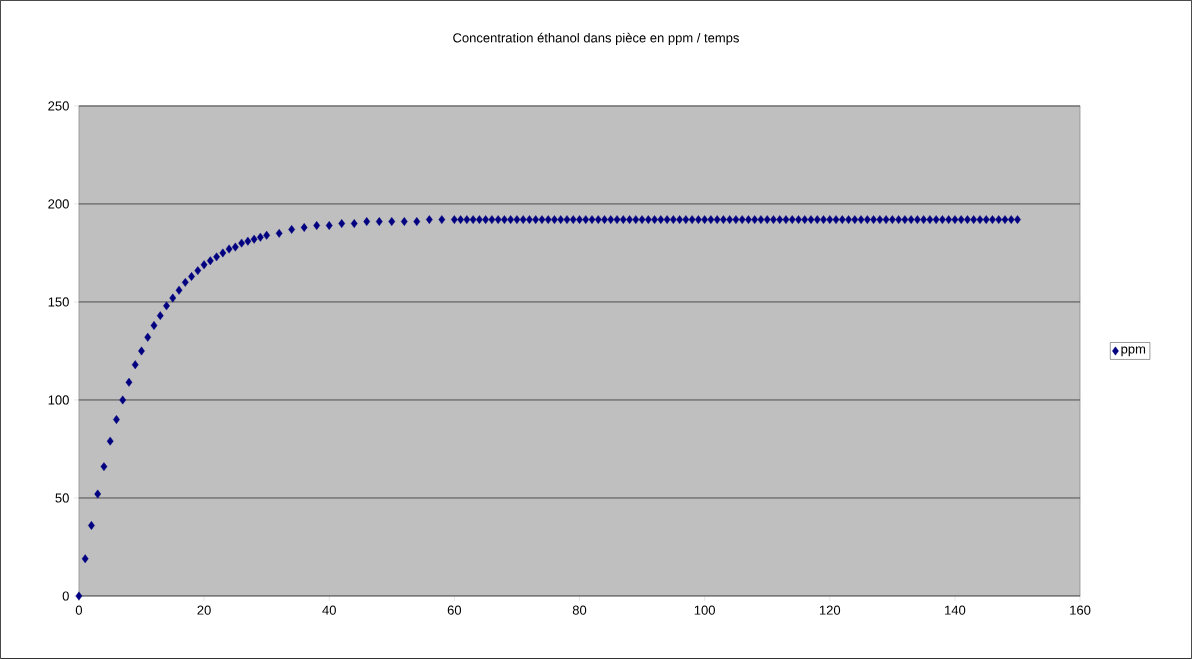  What do you see at coordinates (579, 610) in the screenshot?
I see `x-tick-label: 80` at bounding box center [579, 610].